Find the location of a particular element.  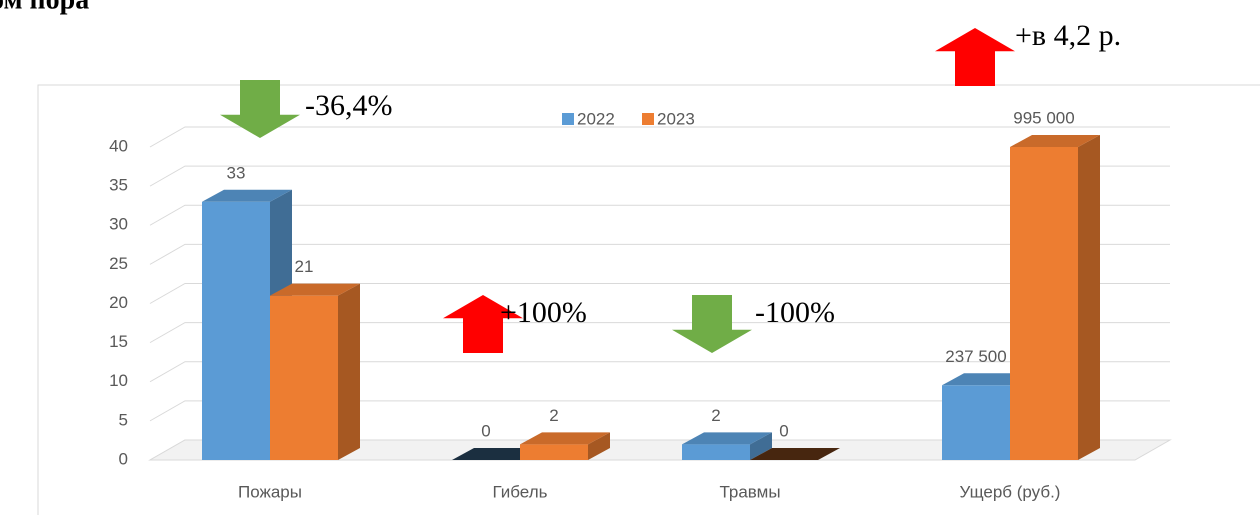

annotation: +в 4,2 р. is located at coordinates (1068, 35).